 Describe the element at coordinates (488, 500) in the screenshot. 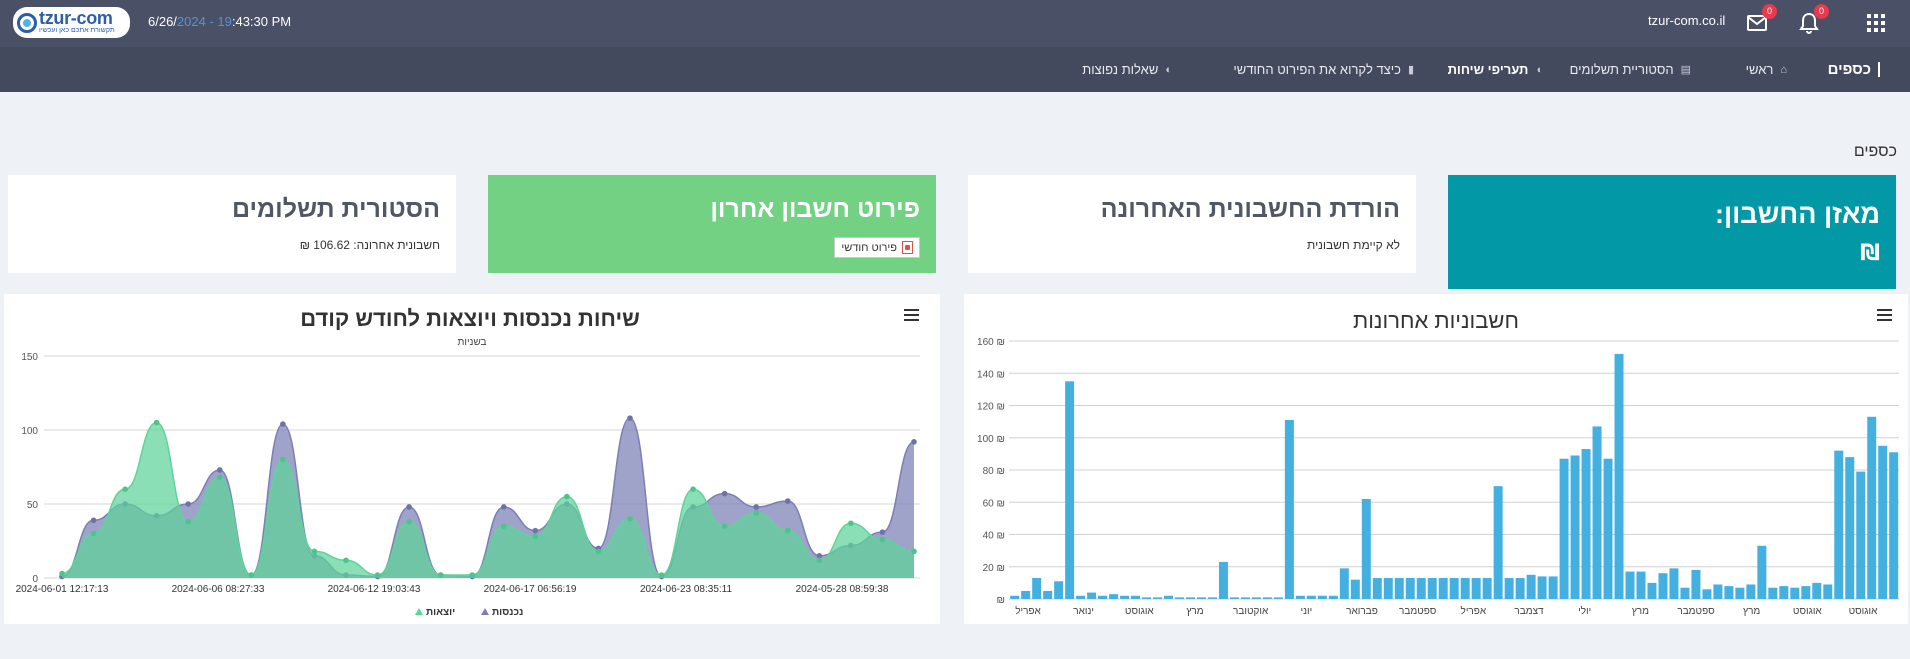

I see `series-area` at that location.